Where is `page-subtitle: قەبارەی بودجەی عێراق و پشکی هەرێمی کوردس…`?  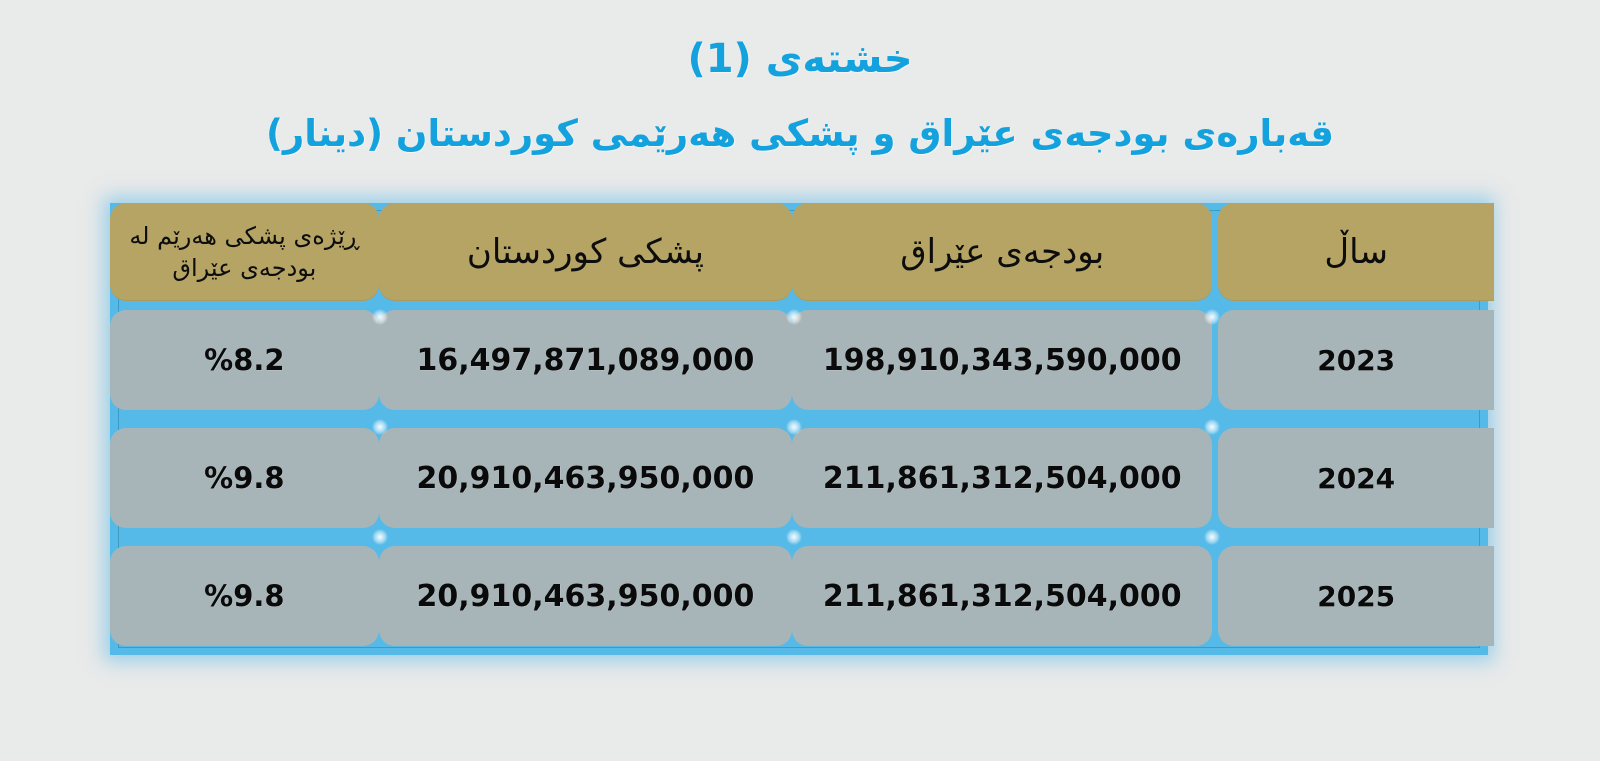 page-subtitle: قەبارەی بودجەی عێراق و پشکی هەرێمی کوردس… is located at coordinates (800, 133).